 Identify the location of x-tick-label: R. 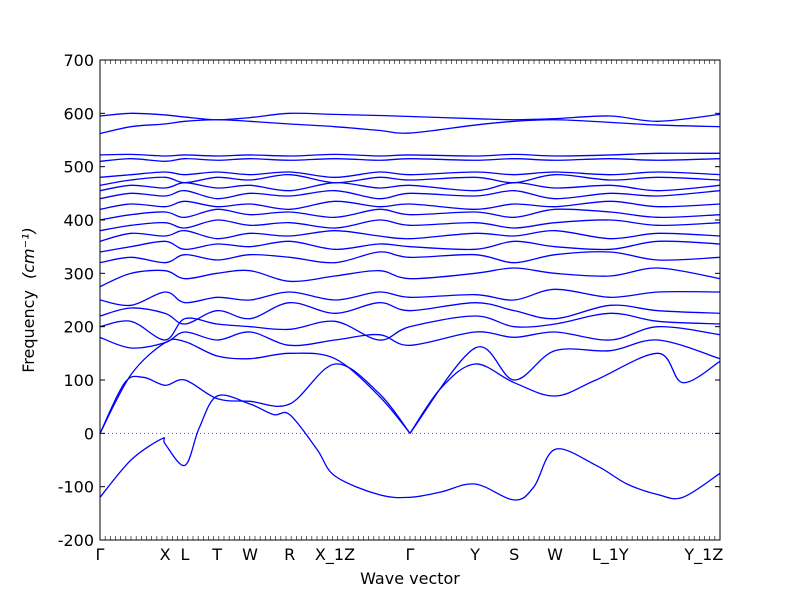
(289, 554).